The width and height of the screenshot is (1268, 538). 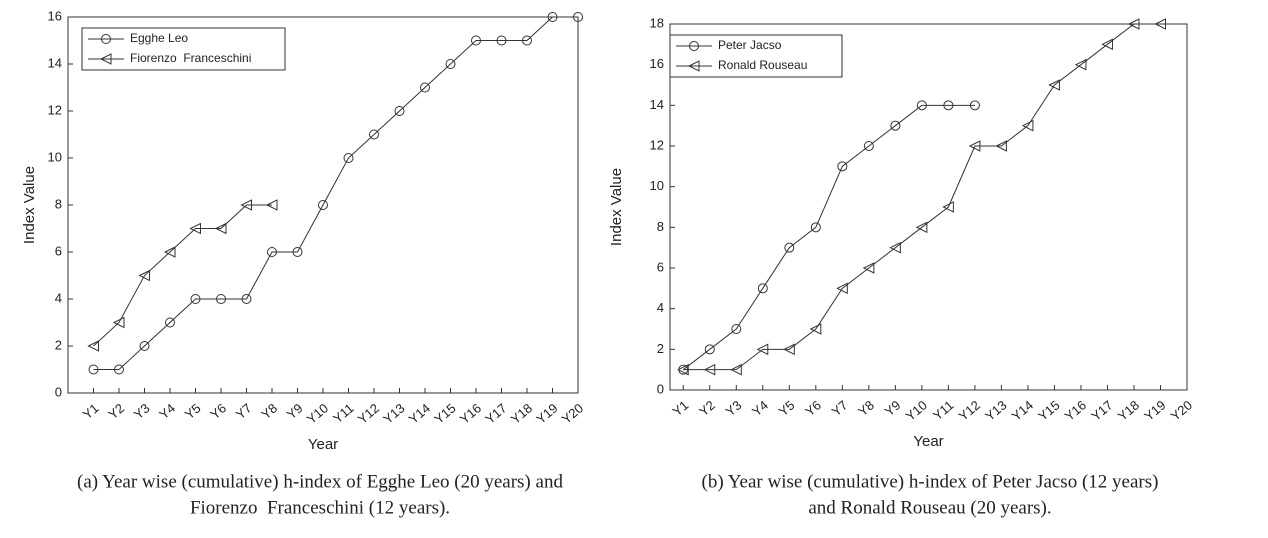 What do you see at coordinates (657, 63) in the screenshot?
I see `y-tick-label: 16` at bounding box center [657, 63].